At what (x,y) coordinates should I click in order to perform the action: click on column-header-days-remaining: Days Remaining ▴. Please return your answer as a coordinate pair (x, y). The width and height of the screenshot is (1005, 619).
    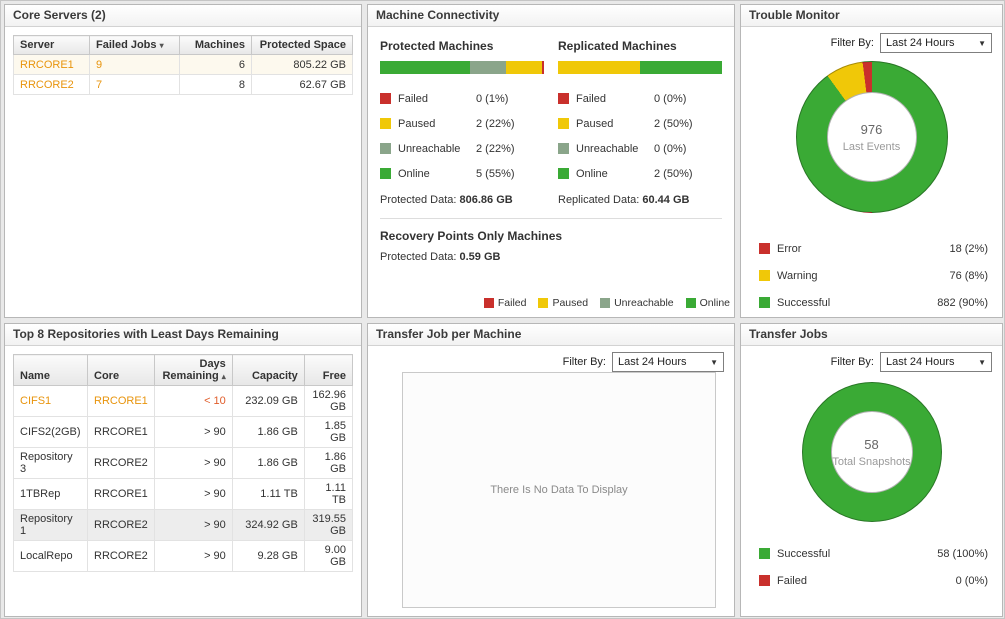
    Looking at the image, I should click on (193, 370).